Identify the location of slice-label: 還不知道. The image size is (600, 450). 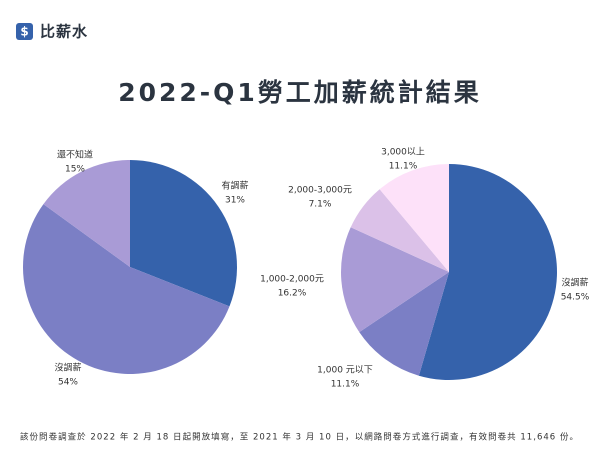
(75, 155).